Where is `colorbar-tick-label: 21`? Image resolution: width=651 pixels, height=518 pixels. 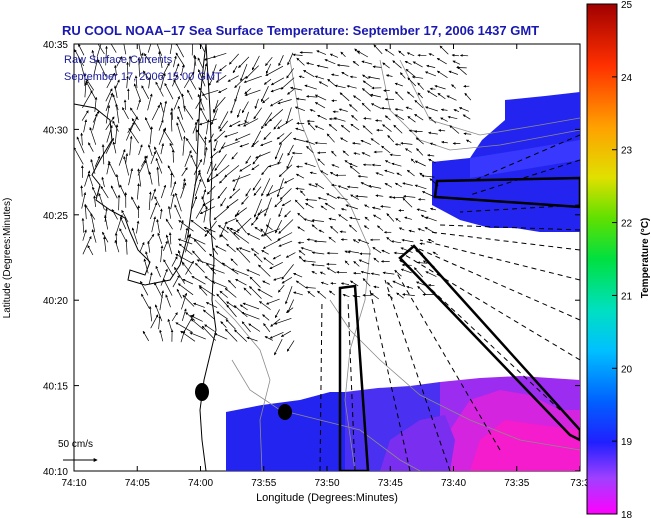 colorbar-tick-label: 21 is located at coordinates (627, 296).